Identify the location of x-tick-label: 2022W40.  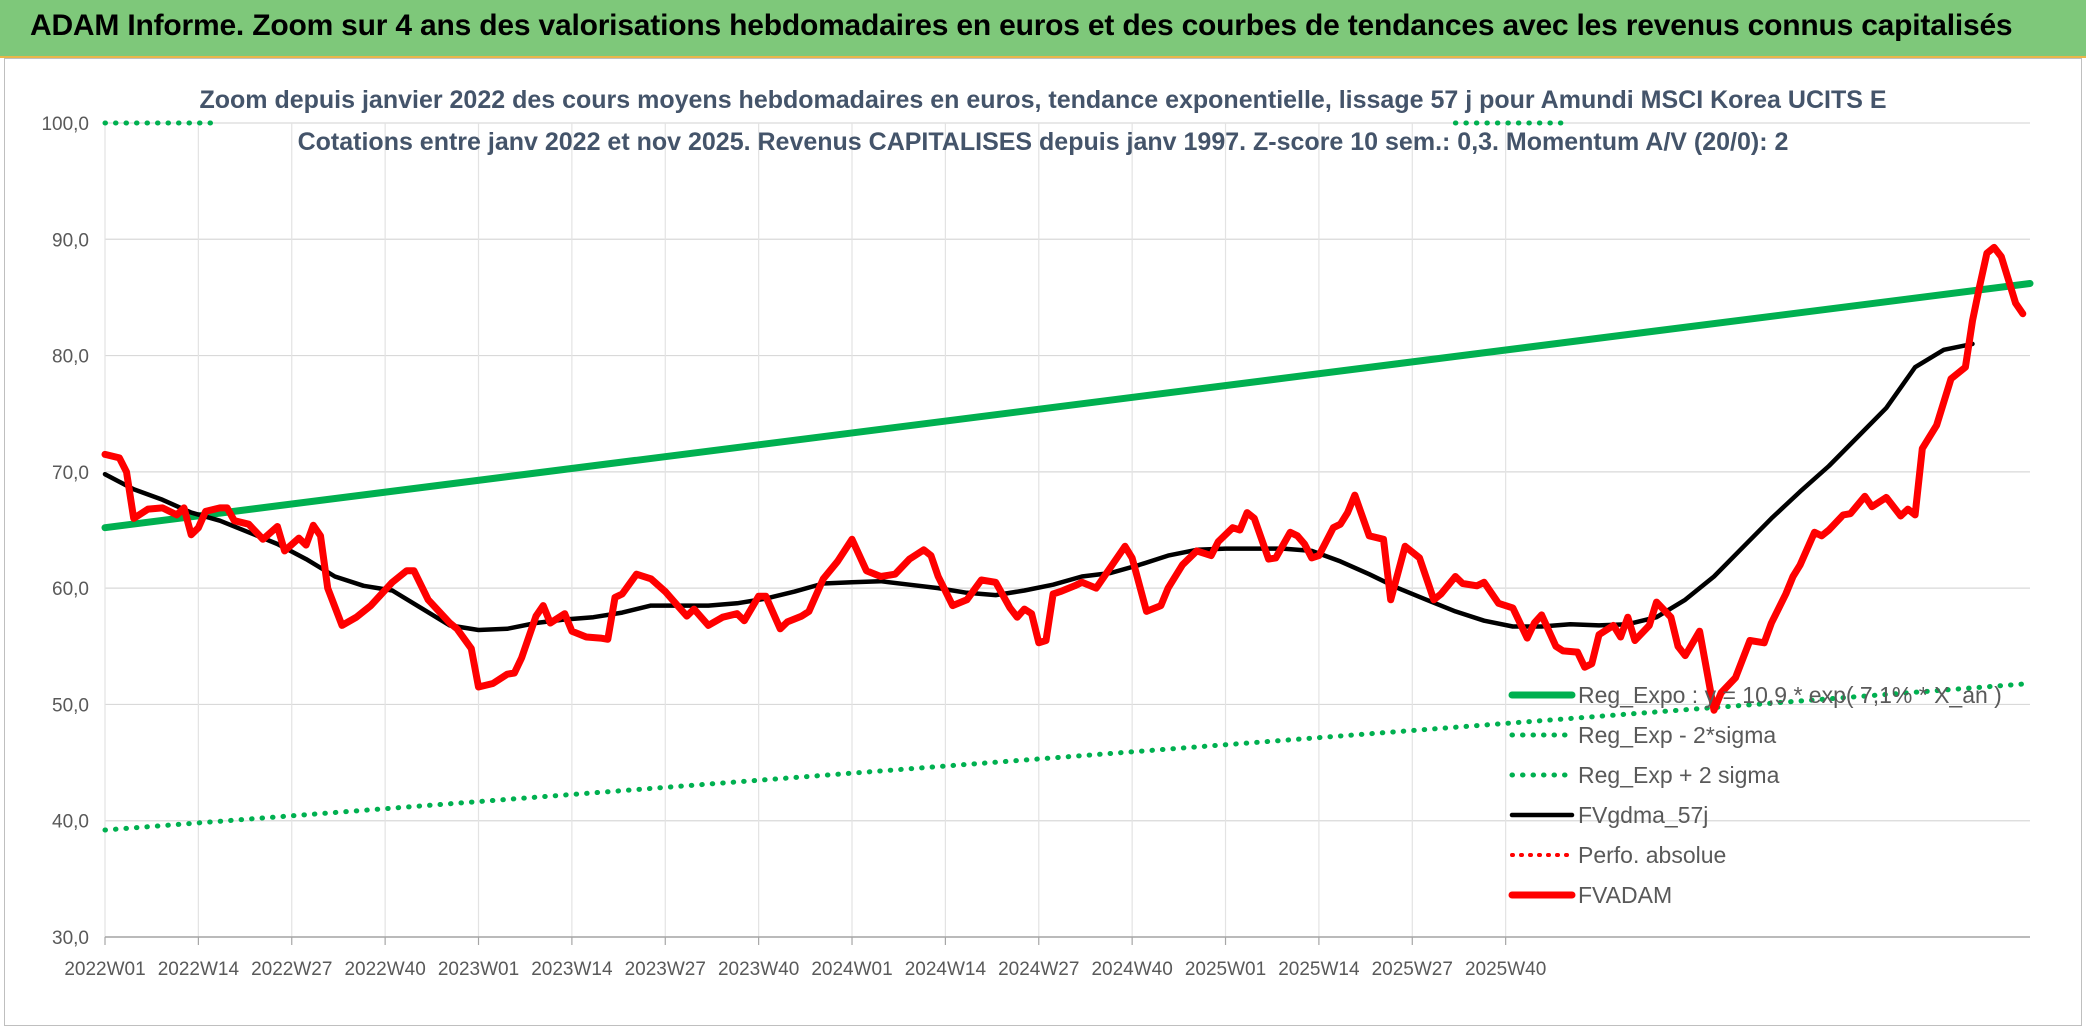
(384, 969).